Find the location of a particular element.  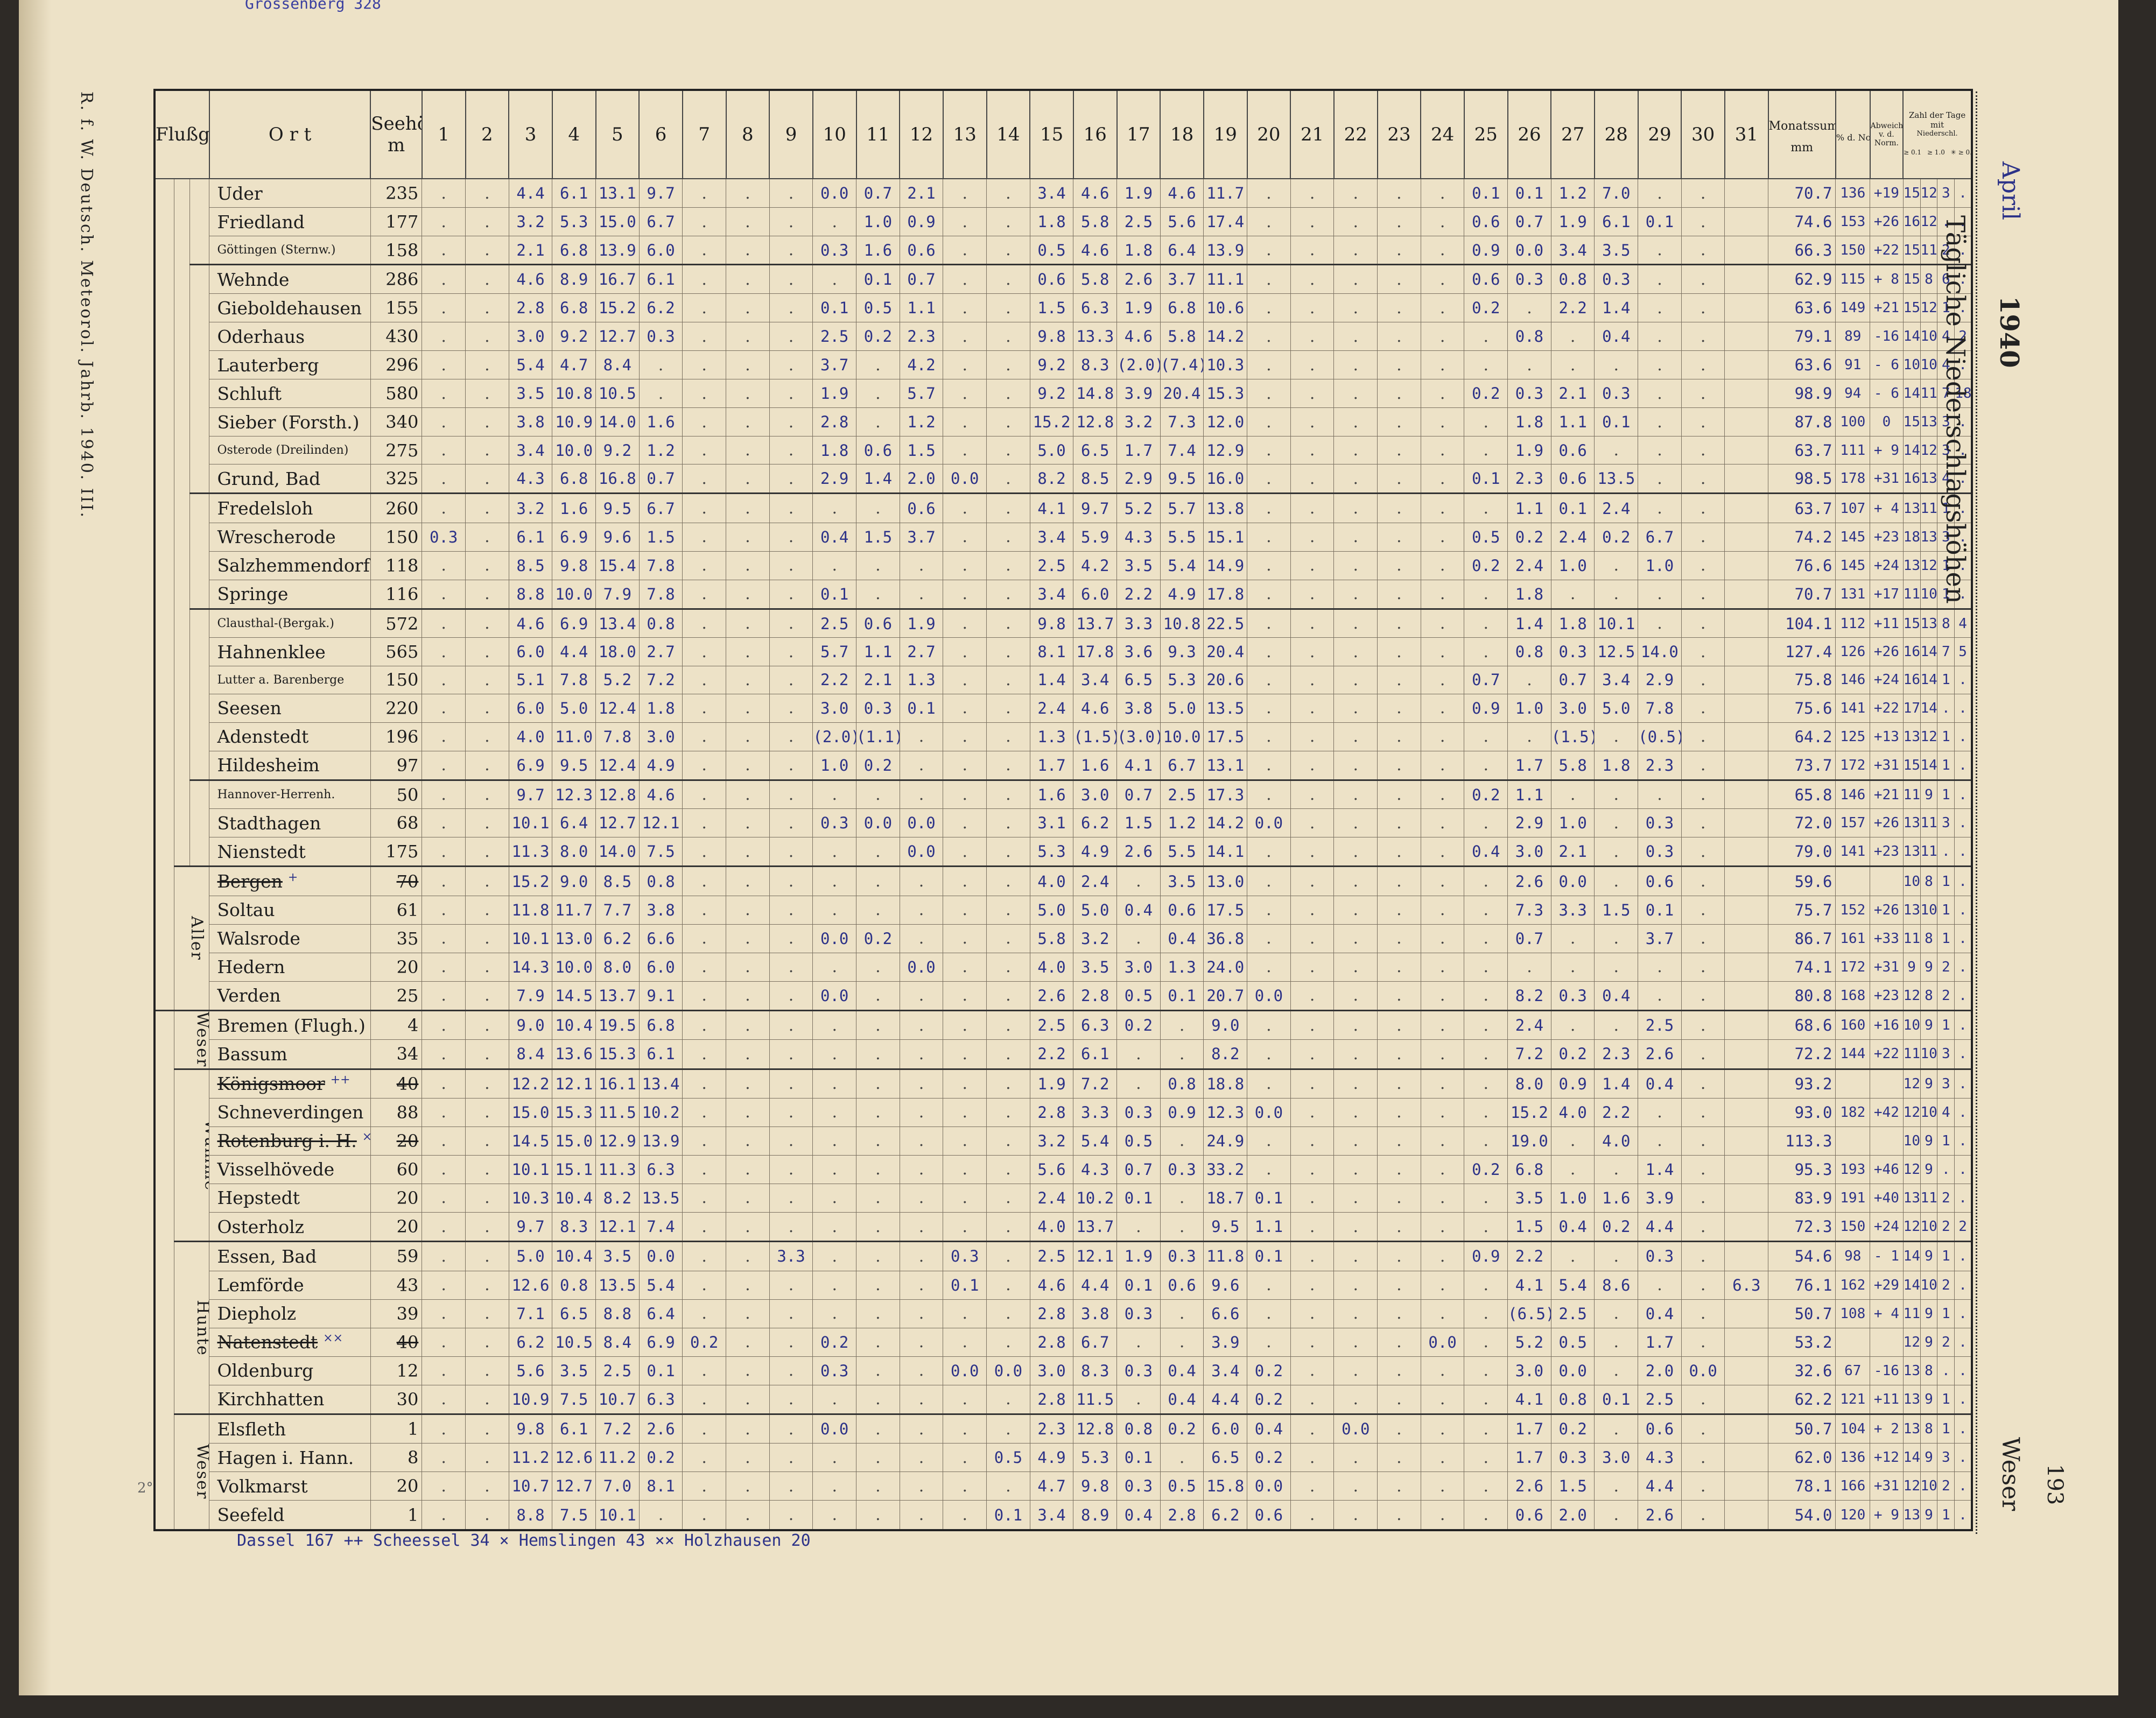

col-ge01-label: ≥ 0.1 is located at coordinates (1913, 152).